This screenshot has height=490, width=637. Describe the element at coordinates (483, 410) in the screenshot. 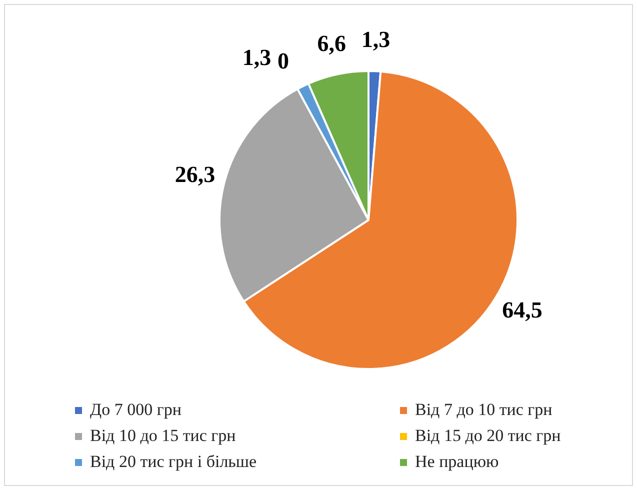

I see `legend-label: Від 7 до 10 тис грн` at that location.